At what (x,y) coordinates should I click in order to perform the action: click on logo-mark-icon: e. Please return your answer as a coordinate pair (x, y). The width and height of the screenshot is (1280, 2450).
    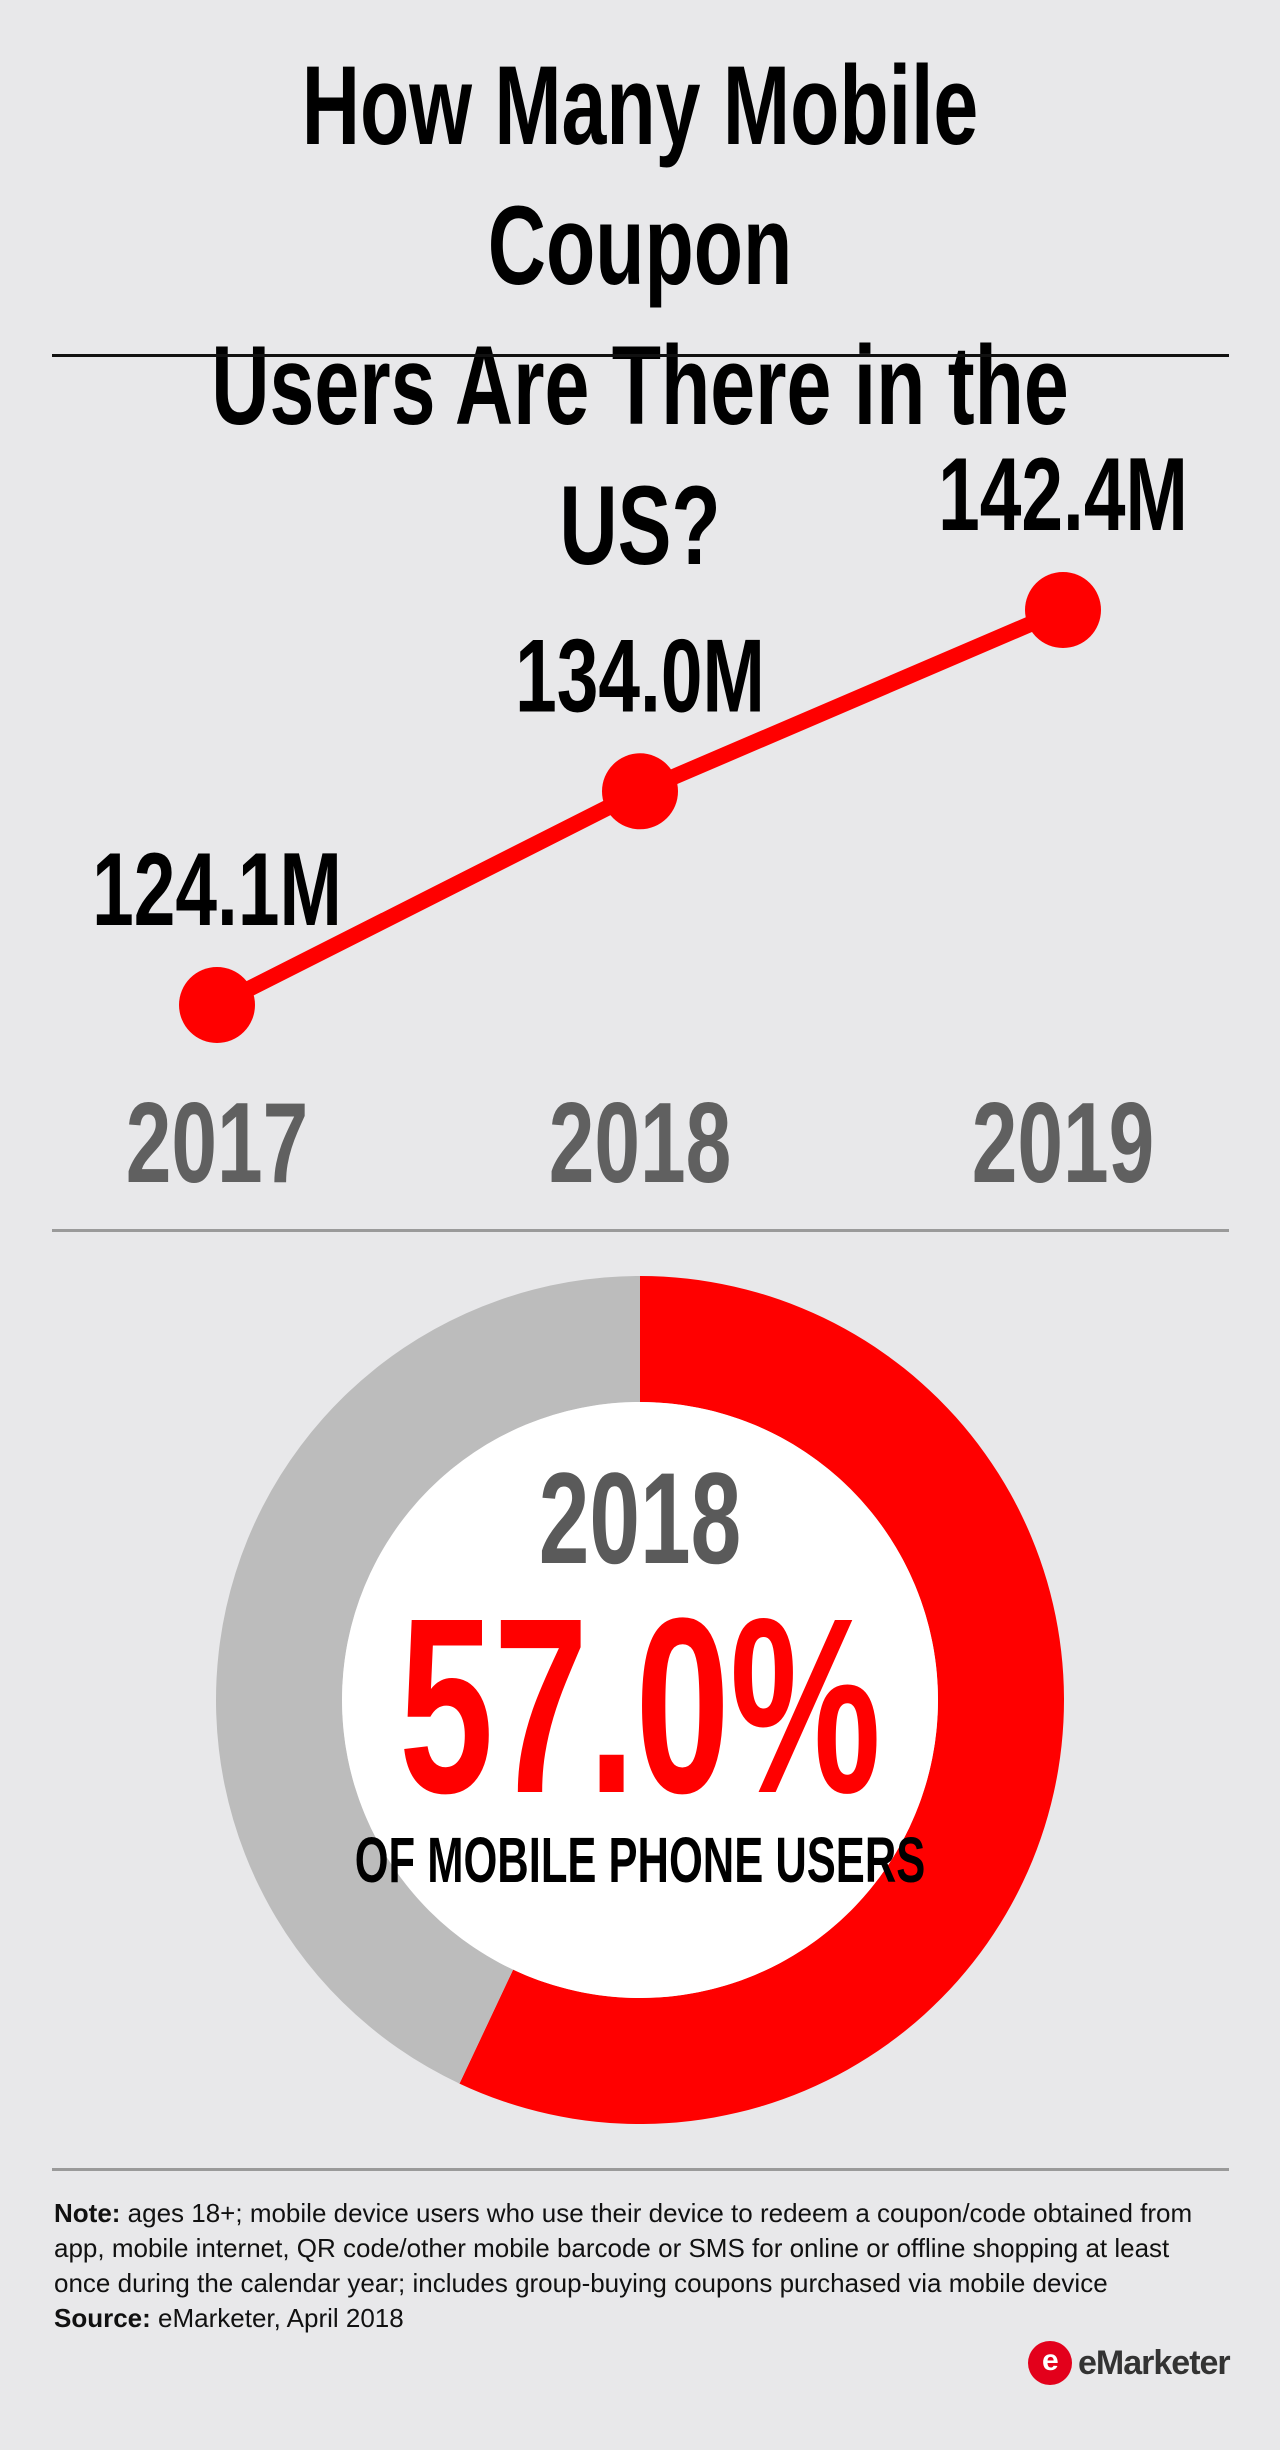
    Looking at the image, I should click on (1050, 2363).